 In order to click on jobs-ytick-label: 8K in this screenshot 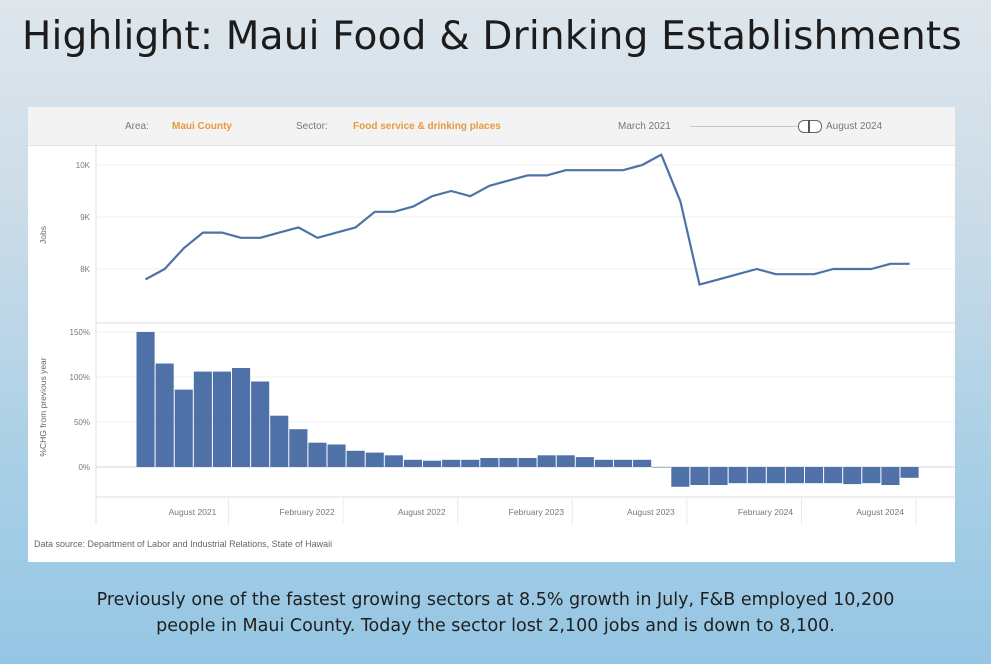, I will do `click(85, 269)`.